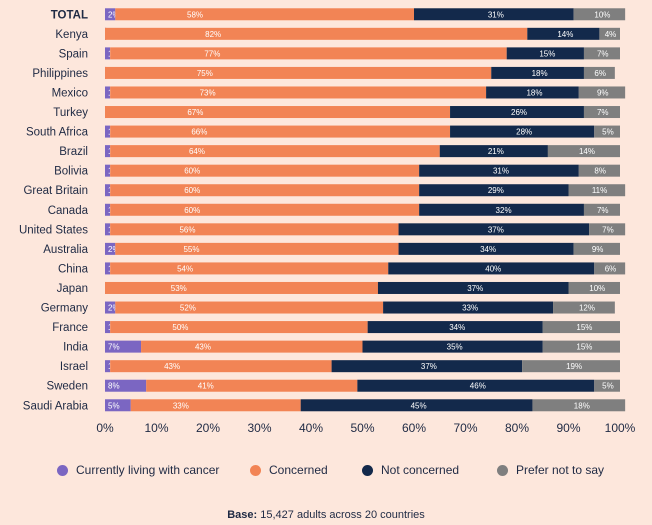  Describe the element at coordinates (239, 327) in the screenshot. I see `bar-concerned-france` at that location.